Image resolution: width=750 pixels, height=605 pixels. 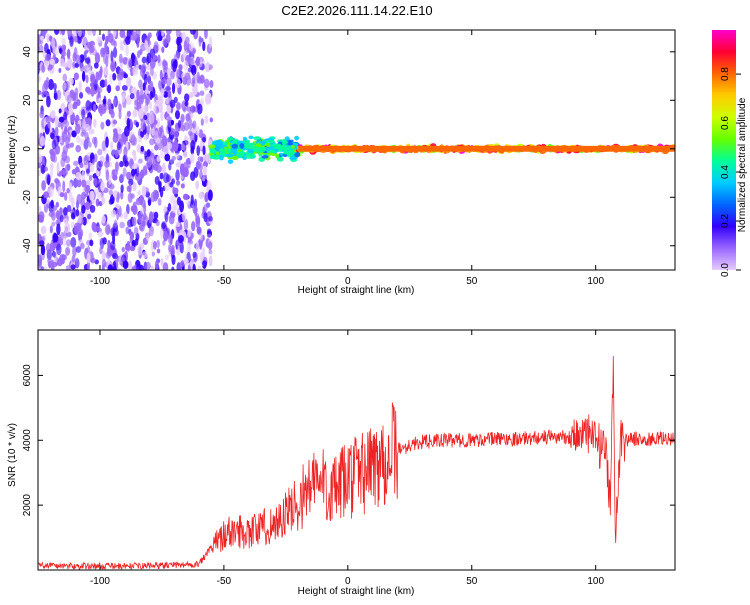 What do you see at coordinates (356, 591) in the screenshot?
I see `snr-xlabel: Height of straight line (km)` at bounding box center [356, 591].